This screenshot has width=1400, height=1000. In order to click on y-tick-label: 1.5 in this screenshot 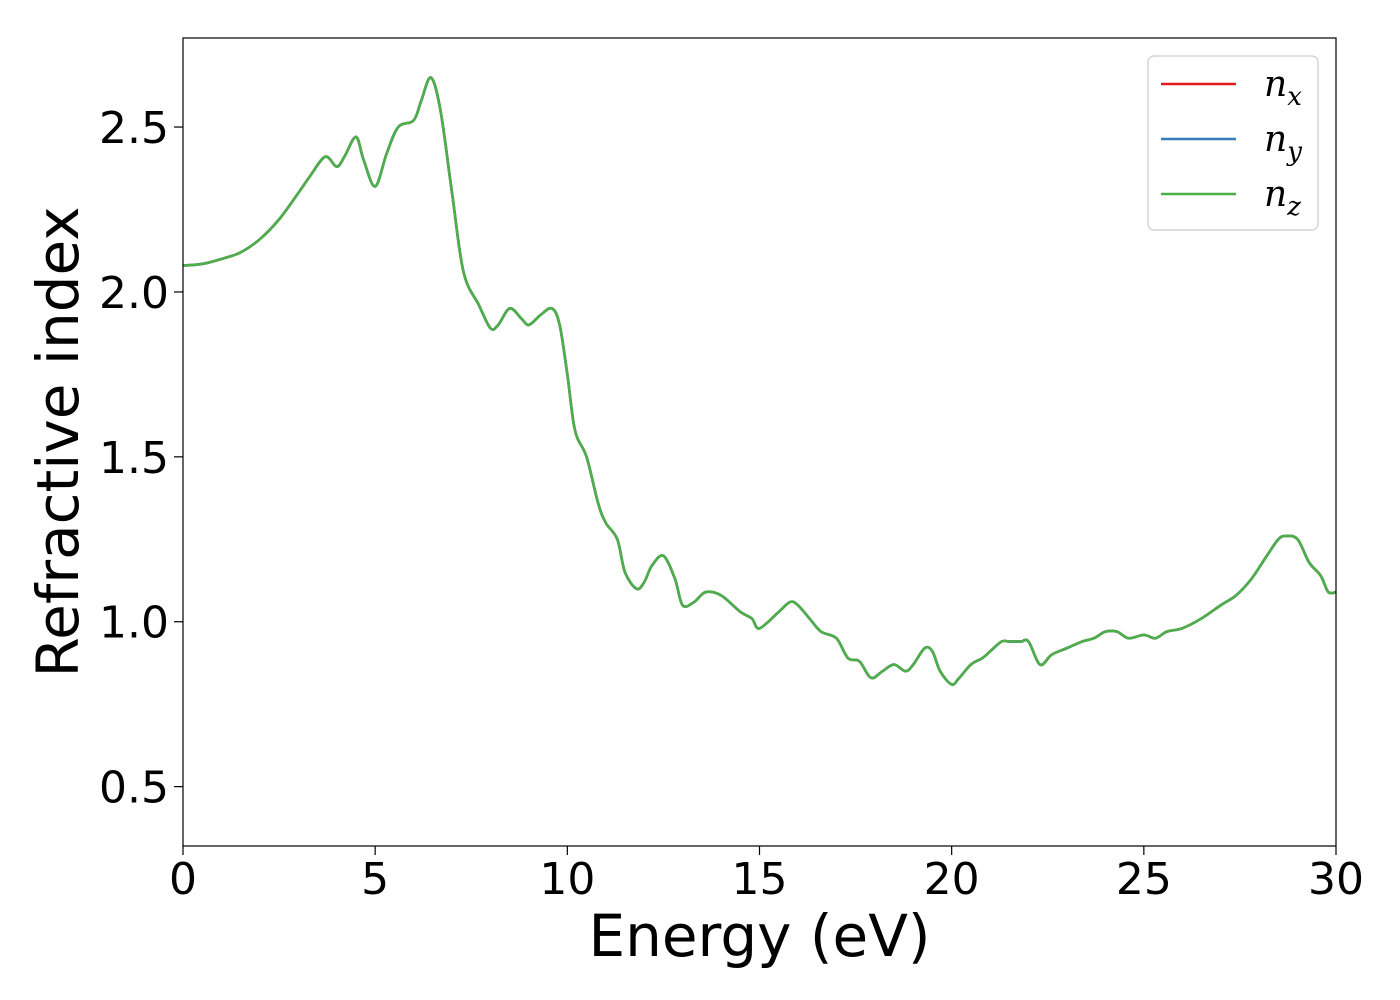, I will do `click(134, 458)`.